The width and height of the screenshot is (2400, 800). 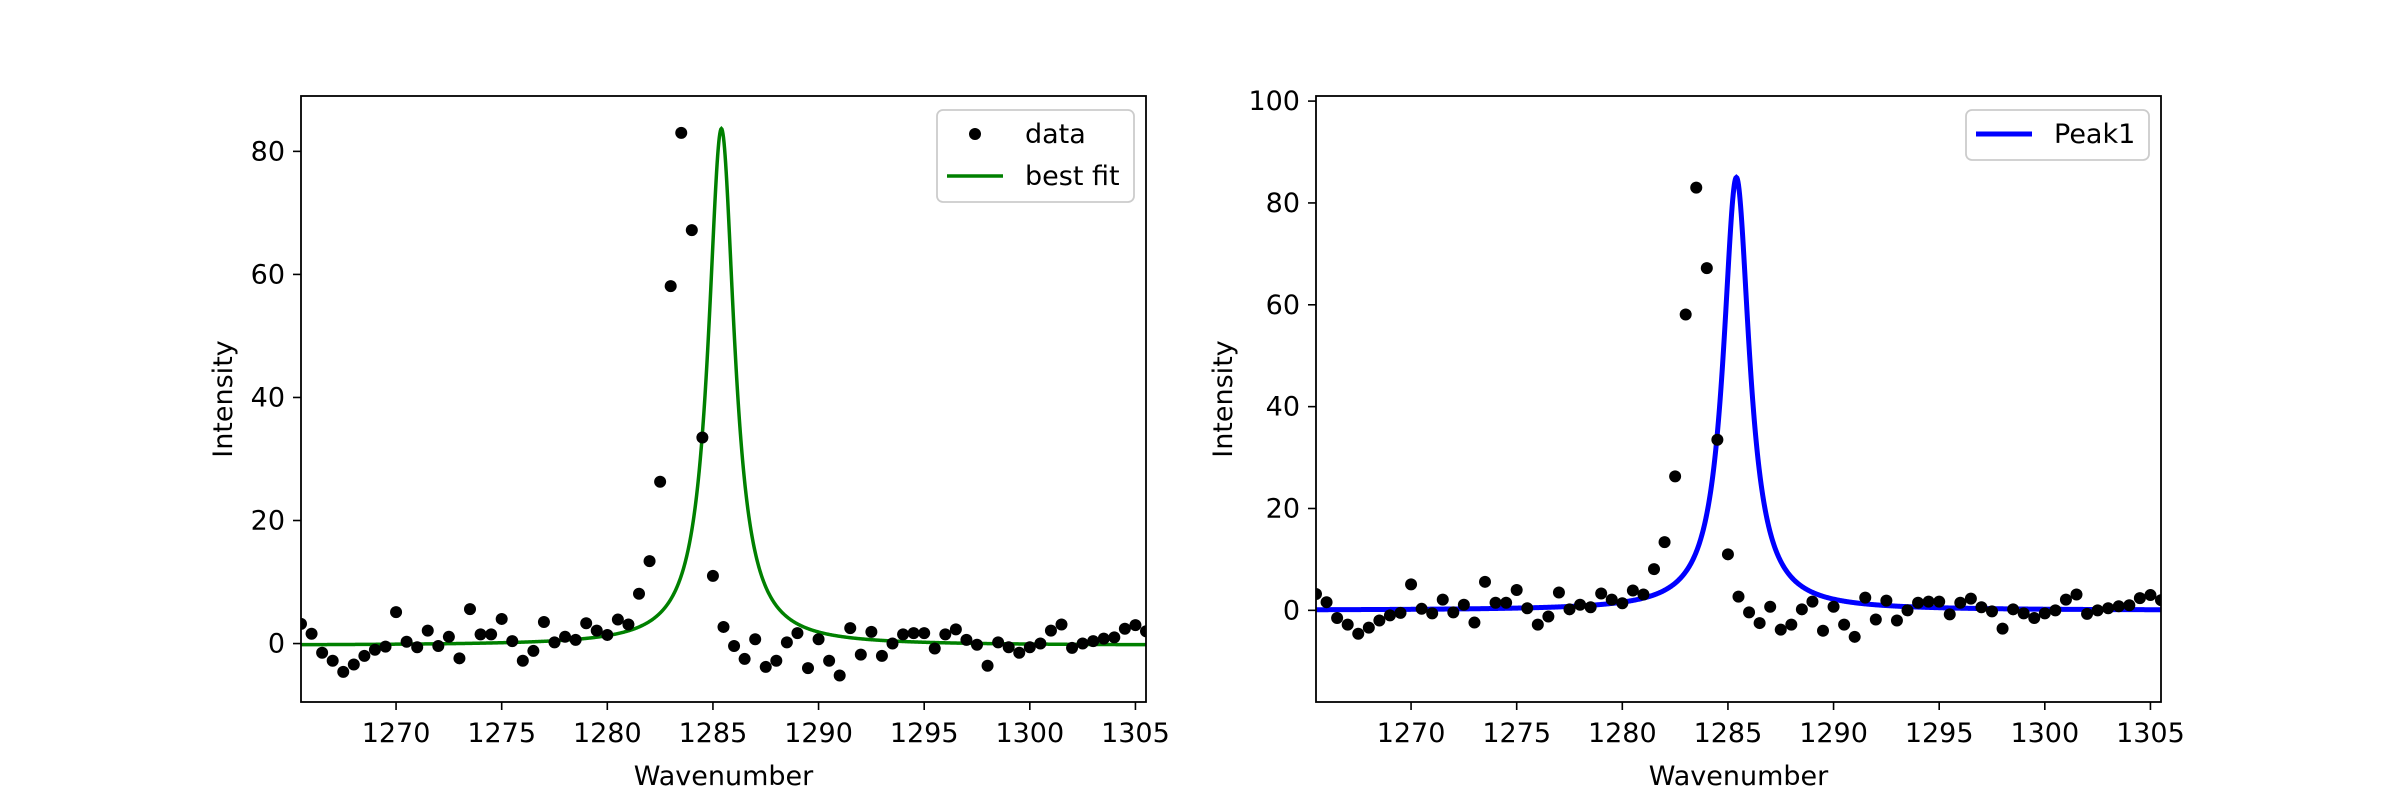 I want to click on y-axis-label: Intensity, so click(x=1223, y=399).